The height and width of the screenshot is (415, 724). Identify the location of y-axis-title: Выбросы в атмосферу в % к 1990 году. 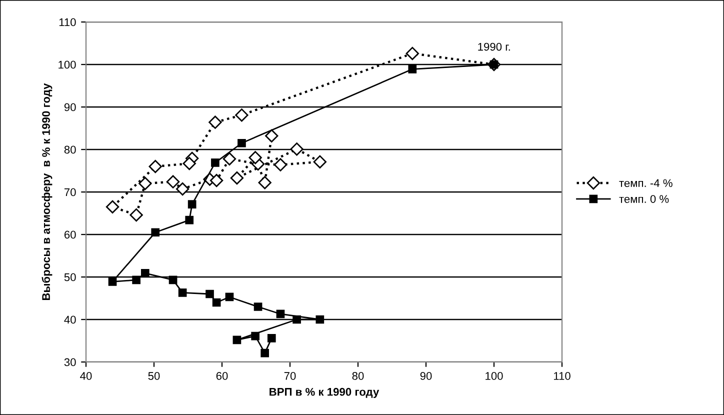
(47, 191).